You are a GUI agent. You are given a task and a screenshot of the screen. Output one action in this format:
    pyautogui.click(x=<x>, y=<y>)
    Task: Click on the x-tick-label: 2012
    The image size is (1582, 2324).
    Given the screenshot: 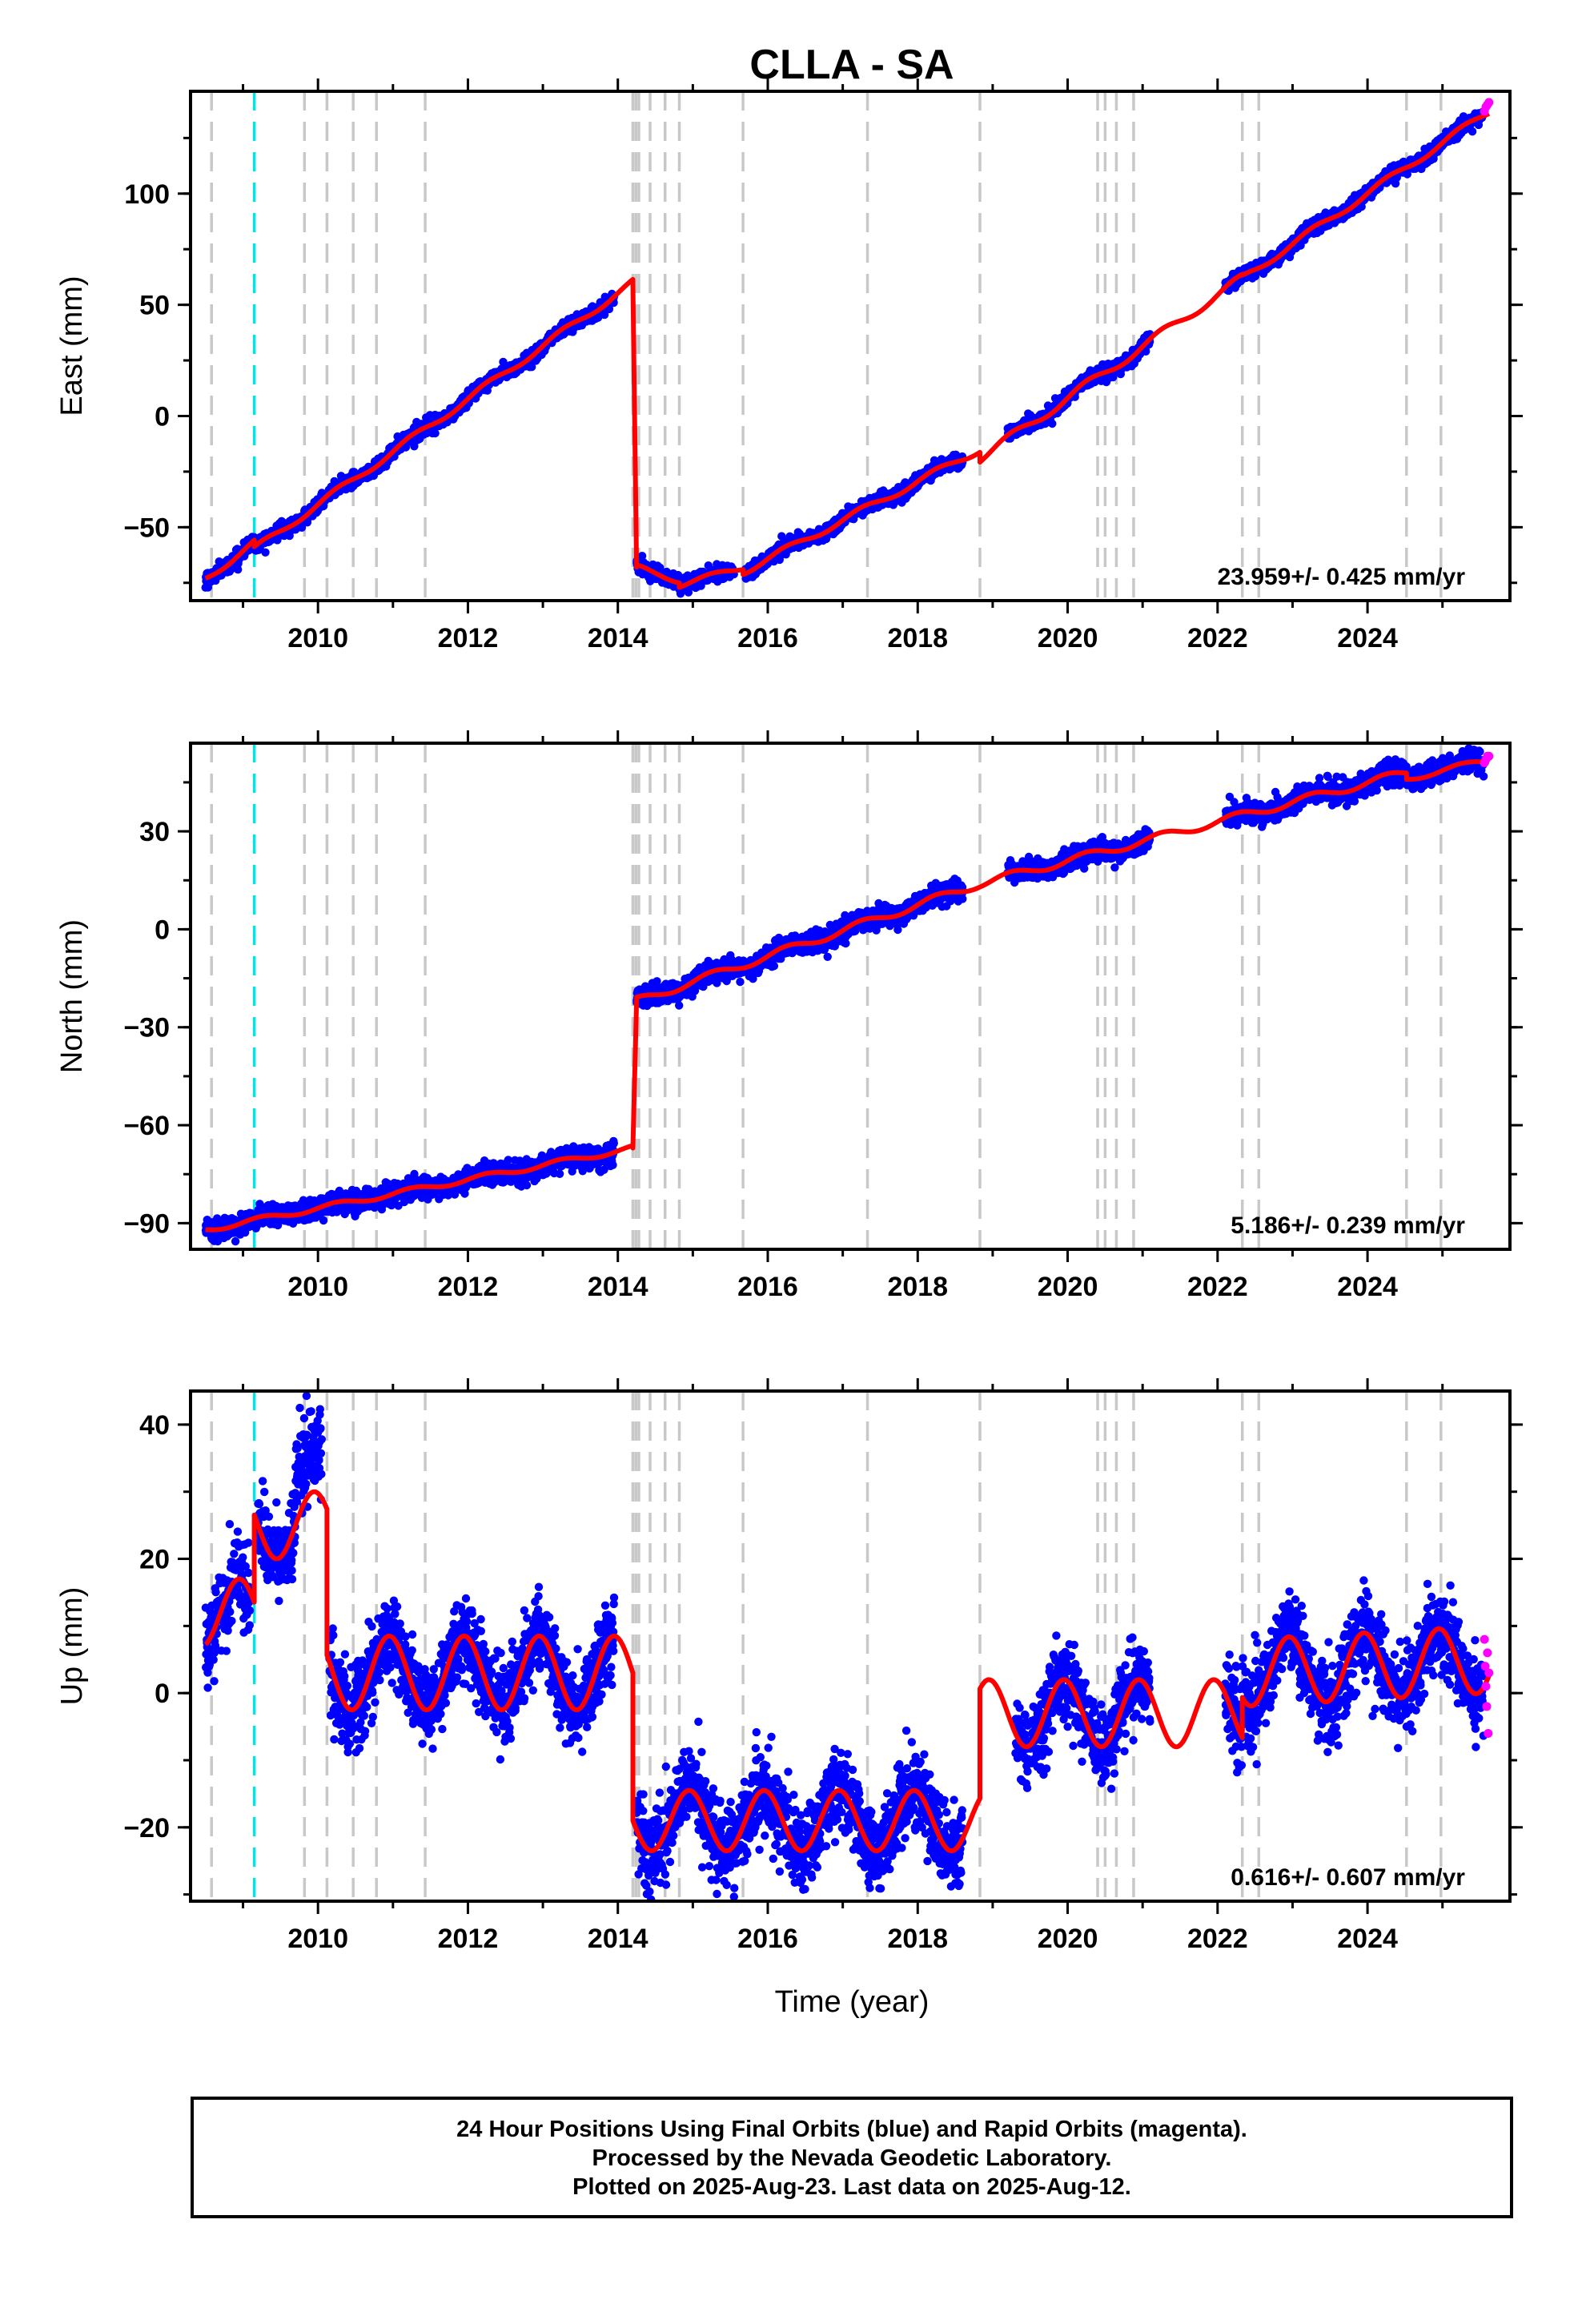 What is the action you would take?
    pyautogui.click(x=469, y=638)
    